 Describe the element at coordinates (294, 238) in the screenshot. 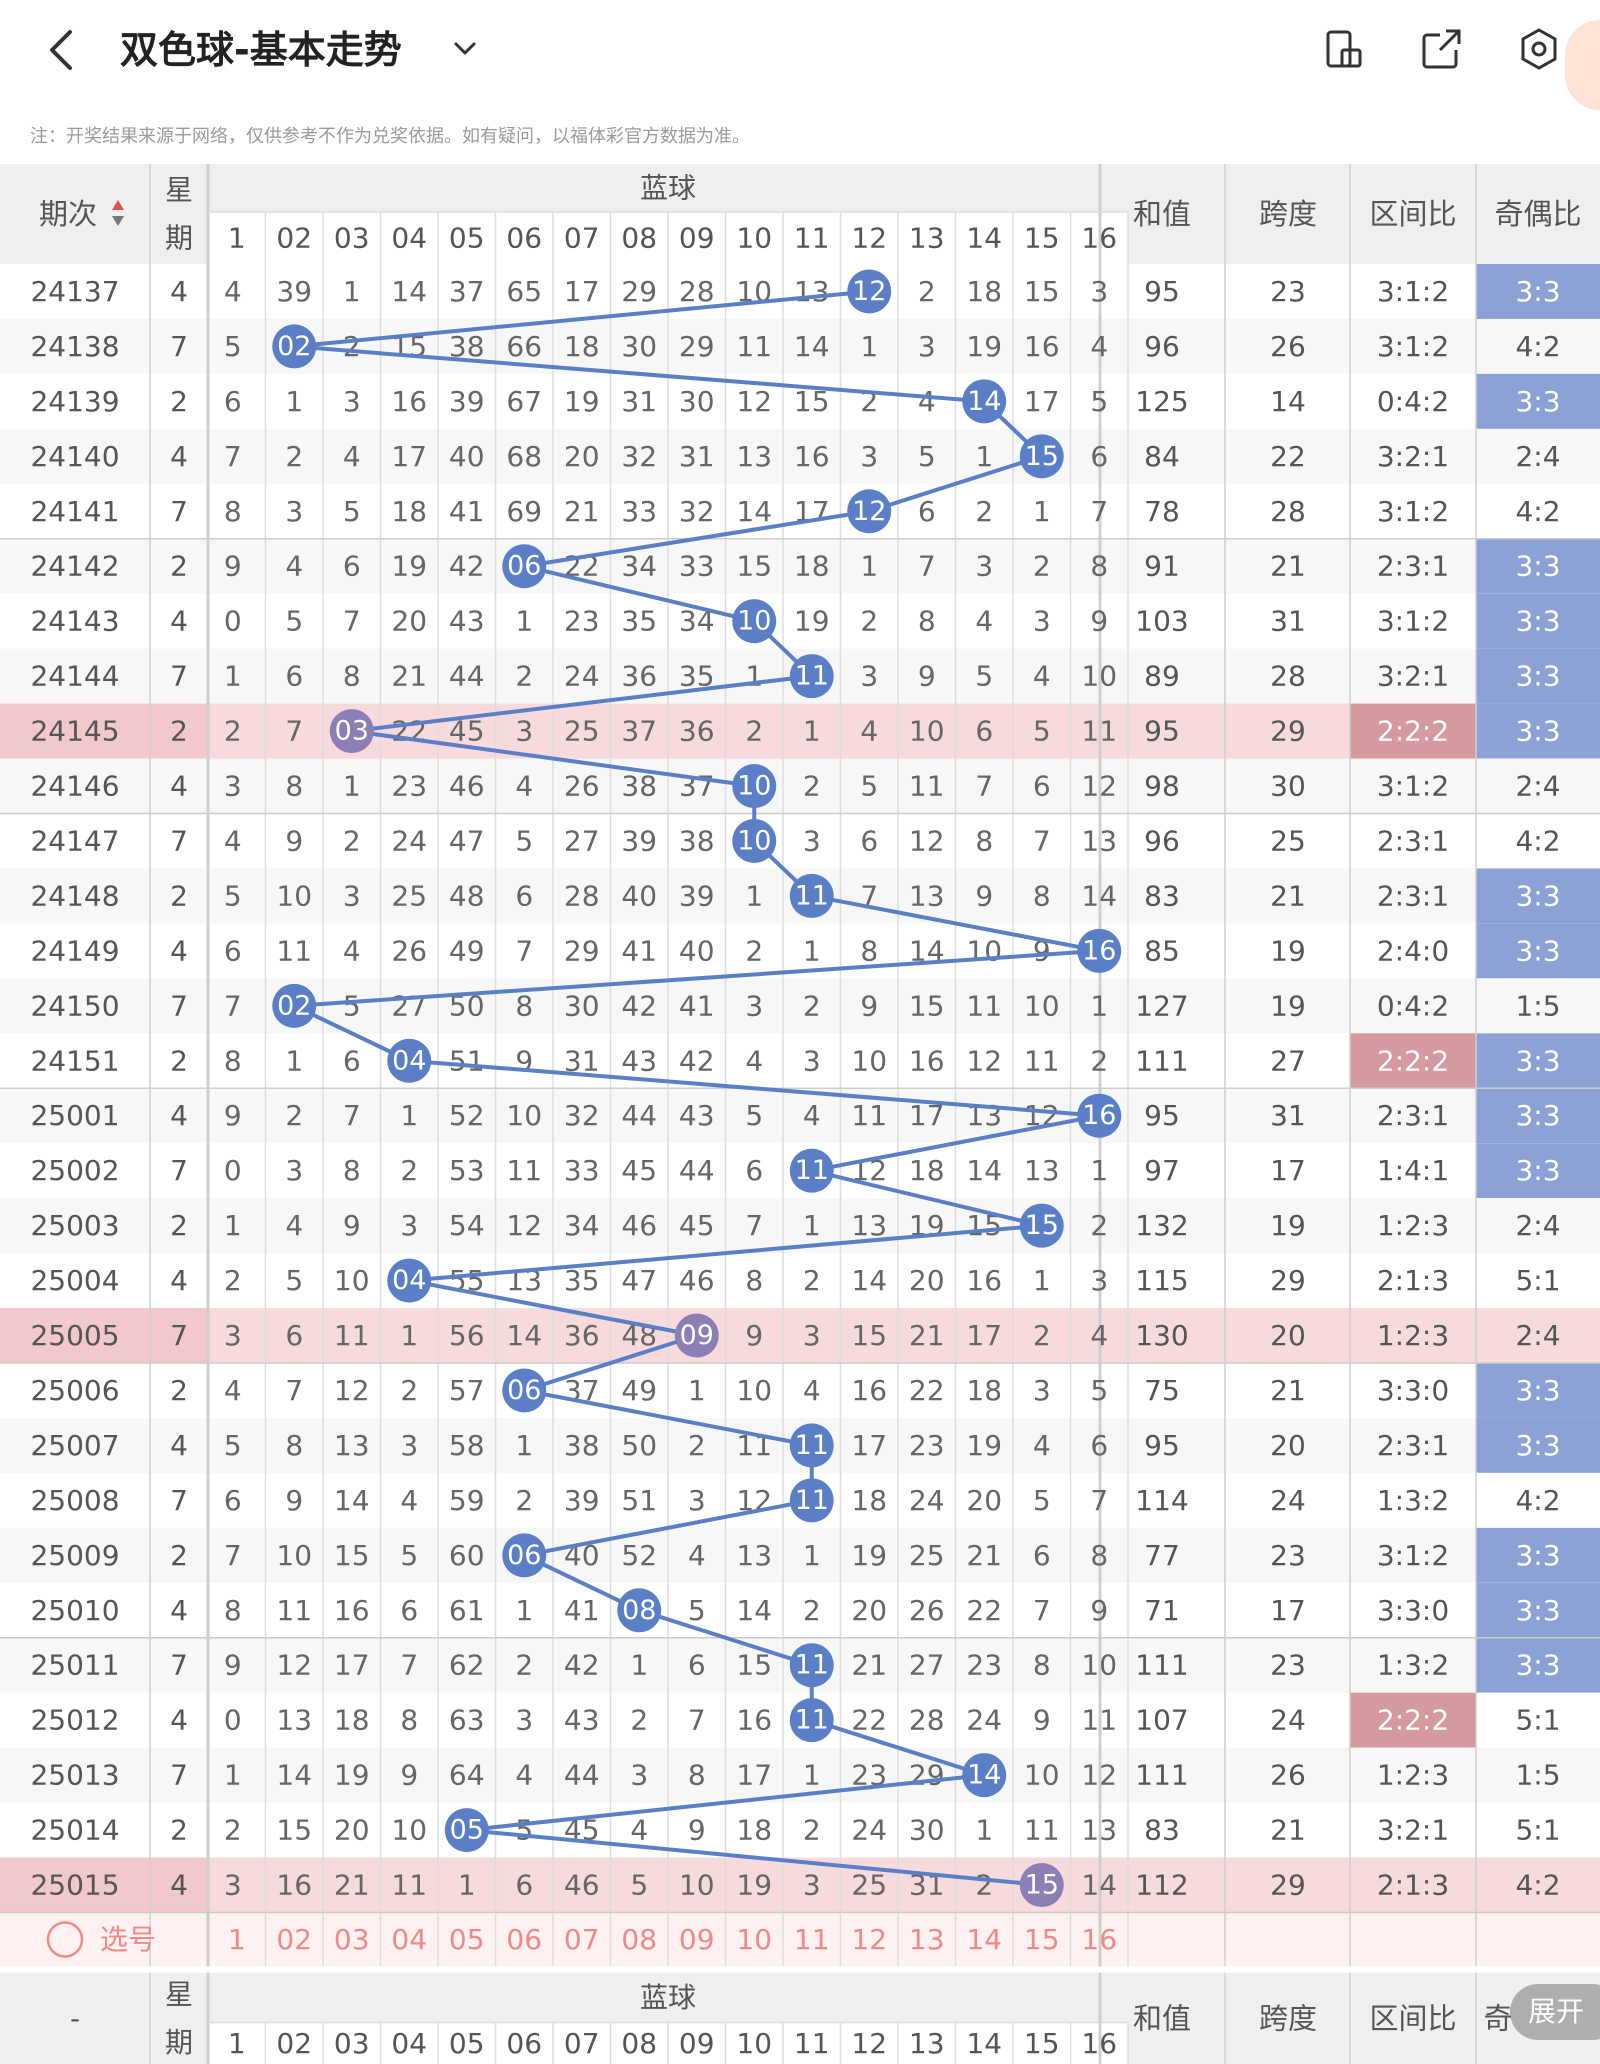

I see `header-blue-number: 02` at that location.